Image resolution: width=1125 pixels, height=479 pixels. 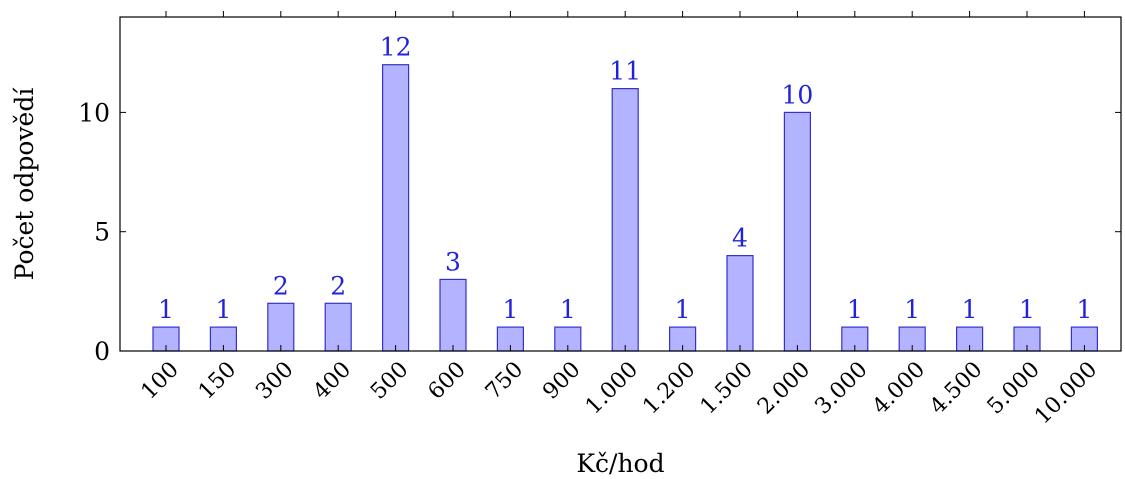 What do you see at coordinates (24, 184) in the screenshot?
I see `y-axis-title: Počet odpovědí` at bounding box center [24, 184].